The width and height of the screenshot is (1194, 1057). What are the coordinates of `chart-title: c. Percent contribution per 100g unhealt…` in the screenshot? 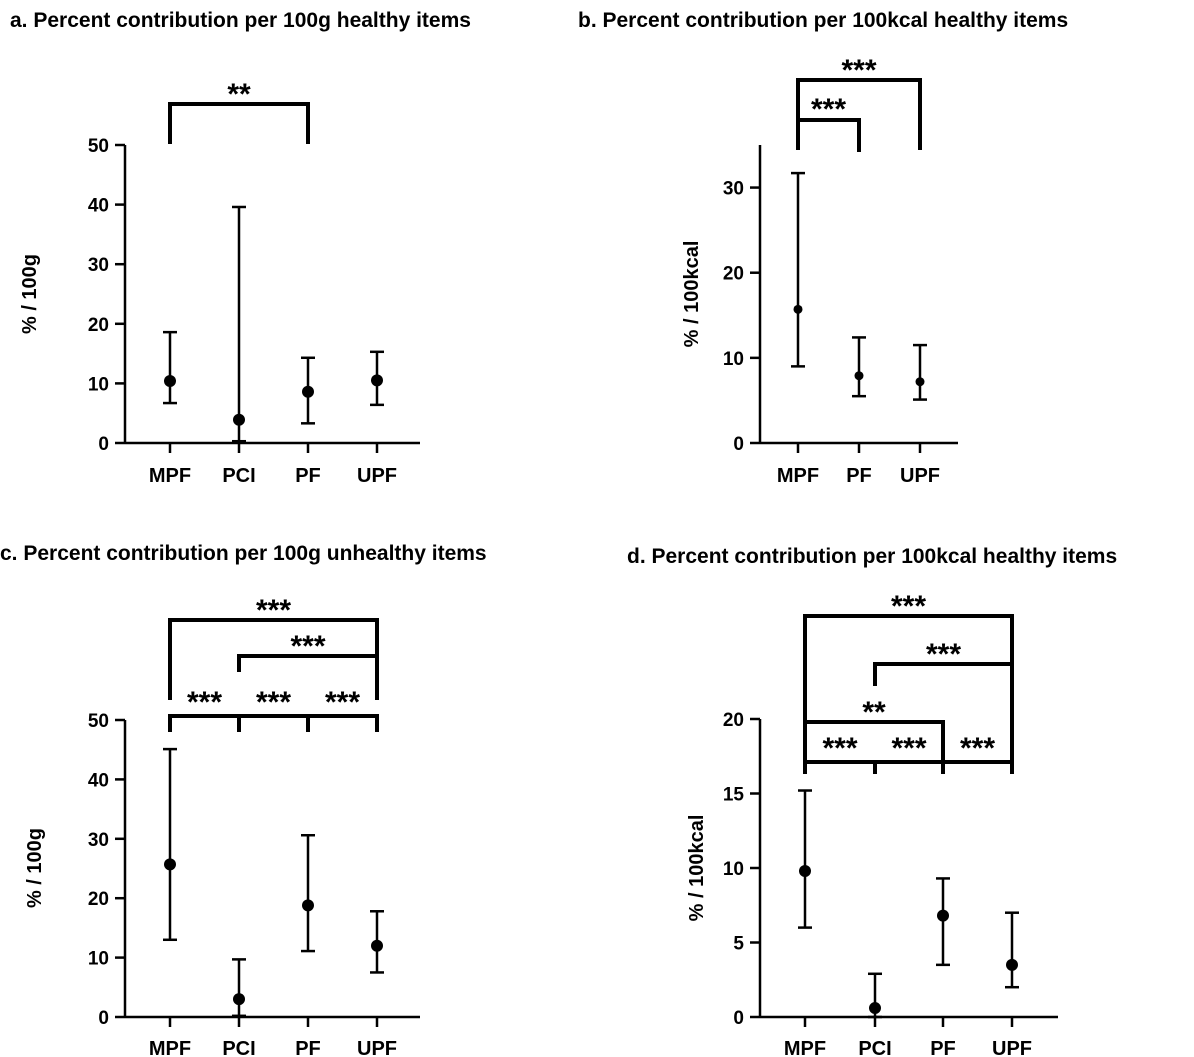 It's located at (243, 553).